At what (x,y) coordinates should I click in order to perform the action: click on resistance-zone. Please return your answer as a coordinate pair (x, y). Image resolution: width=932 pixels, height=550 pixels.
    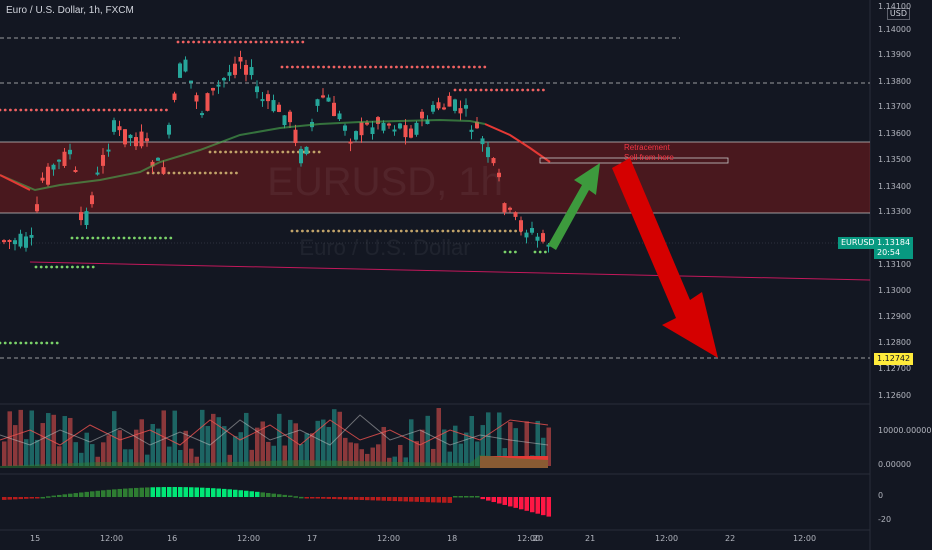
    Looking at the image, I should click on (435, 177).